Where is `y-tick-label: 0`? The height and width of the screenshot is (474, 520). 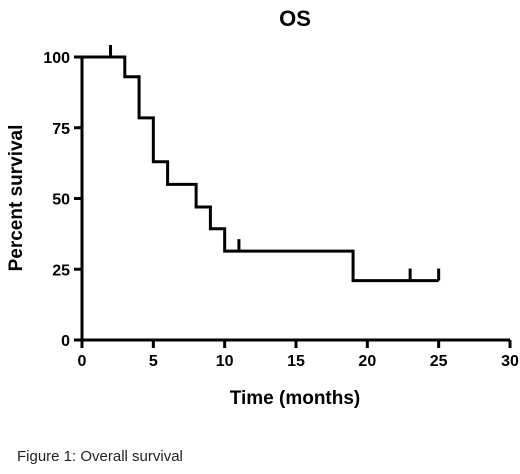 y-tick-label: 0 is located at coordinates (65, 341).